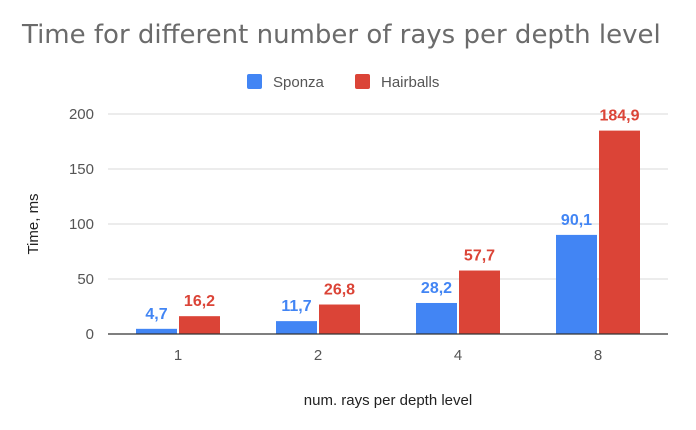  What do you see at coordinates (410, 82) in the screenshot?
I see `legend-label-hairballs: Hairballs` at bounding box center [410, 82].